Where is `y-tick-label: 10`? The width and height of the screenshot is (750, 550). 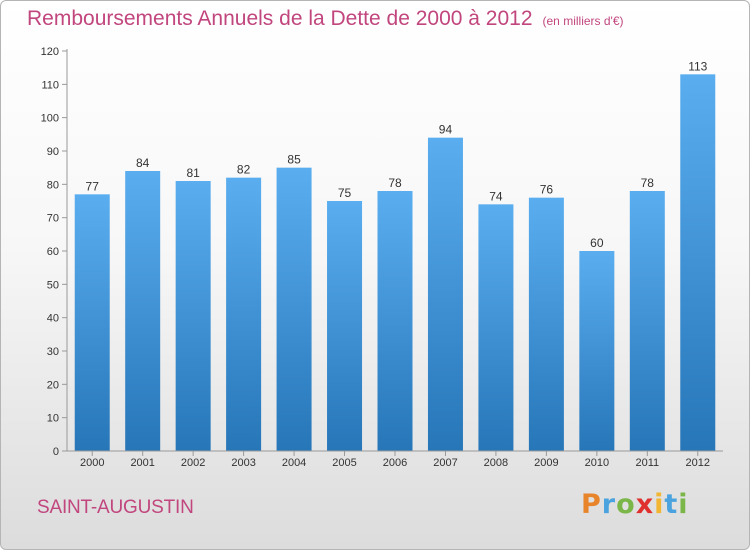
y-tick-label: 10 is located at coordinates (53, 419).